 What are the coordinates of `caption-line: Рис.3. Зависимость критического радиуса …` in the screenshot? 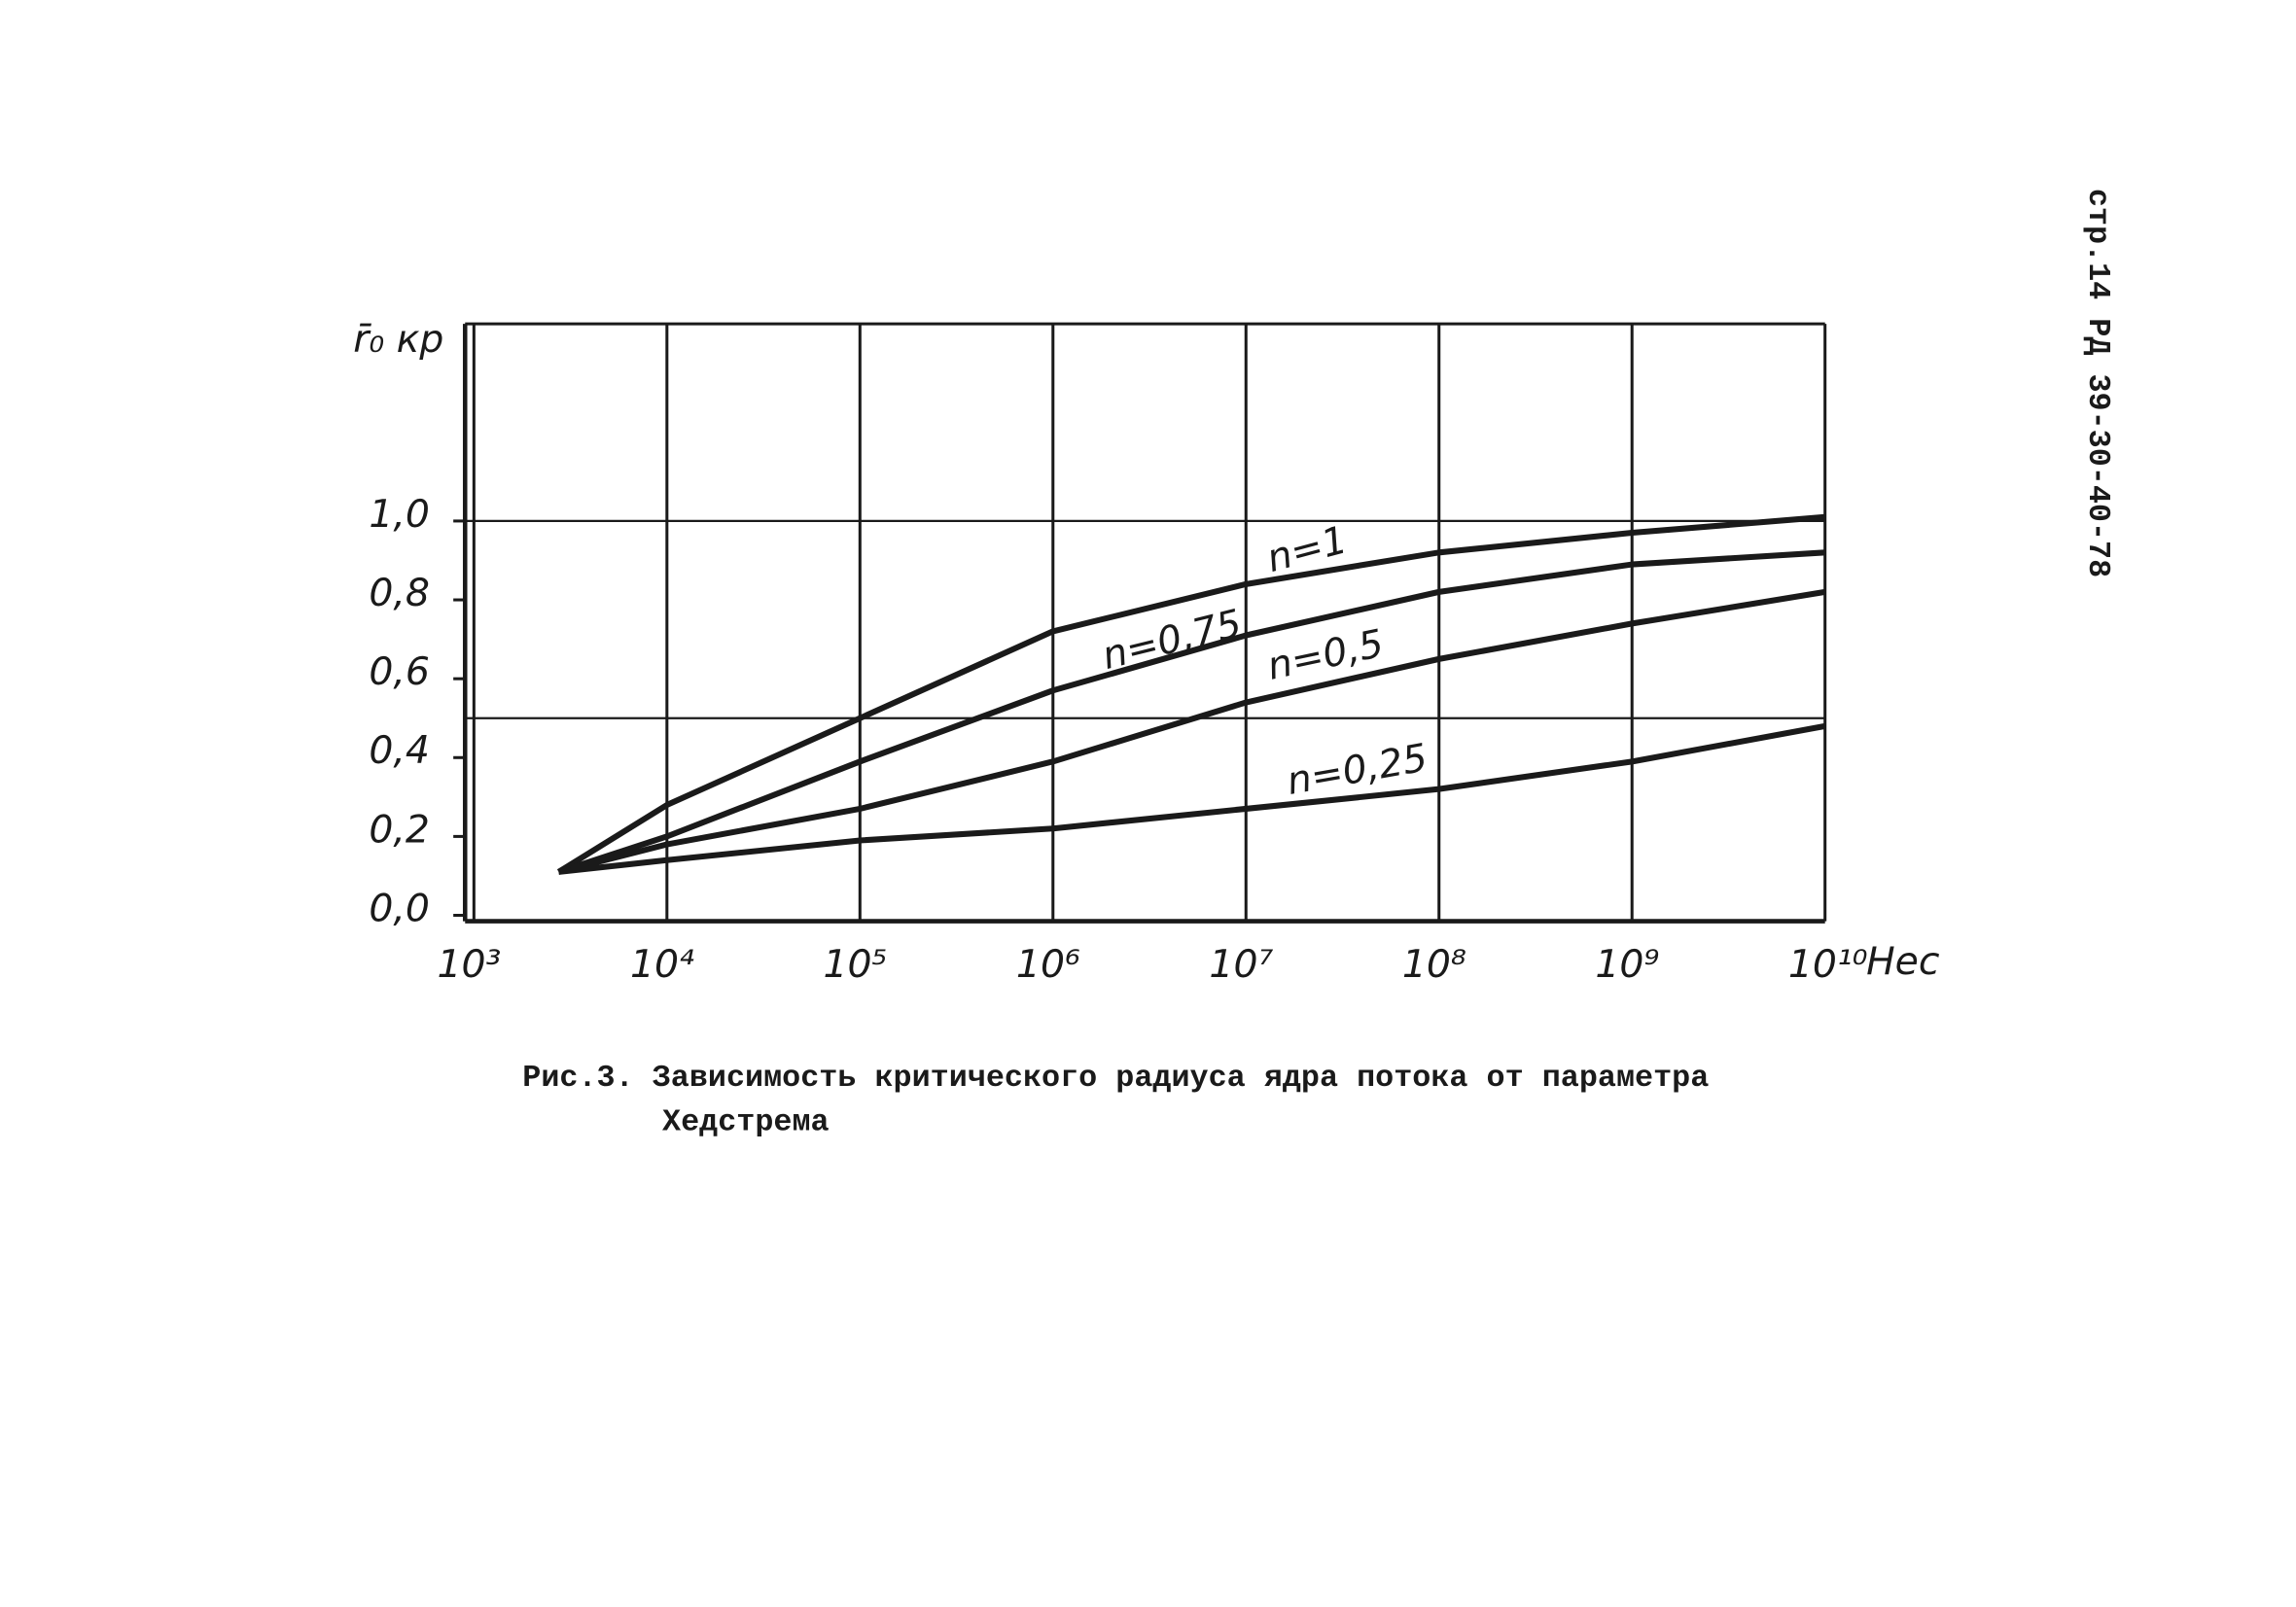 It's located at (1116, 1078).